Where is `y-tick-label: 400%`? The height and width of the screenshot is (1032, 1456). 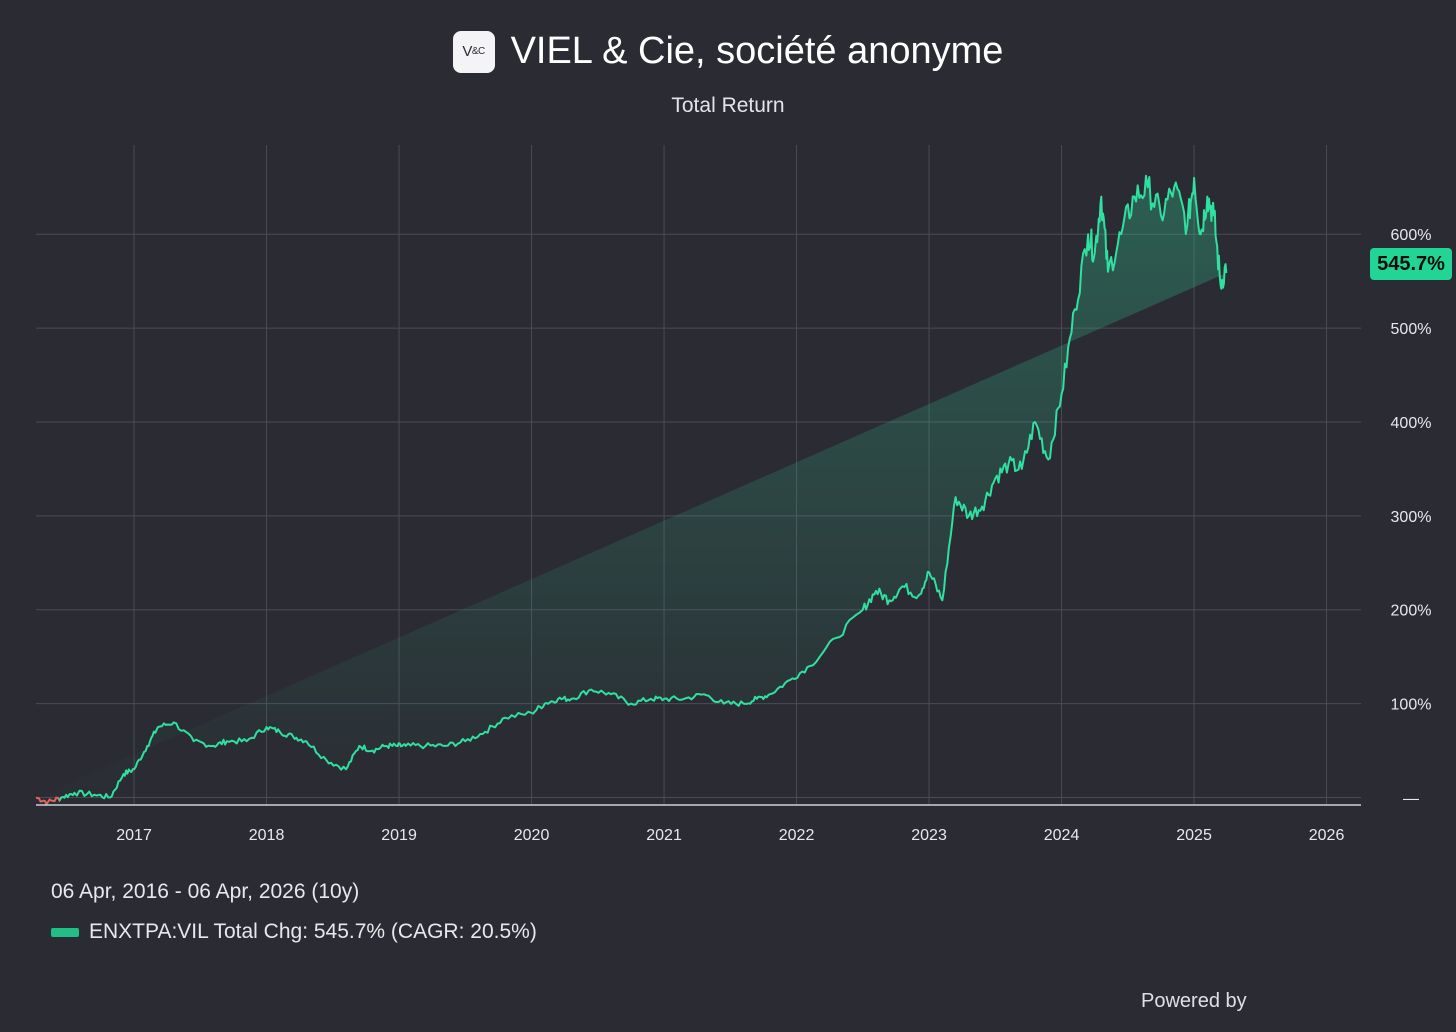
y-tick-label: 400% is located at coordinates (1411, 423).